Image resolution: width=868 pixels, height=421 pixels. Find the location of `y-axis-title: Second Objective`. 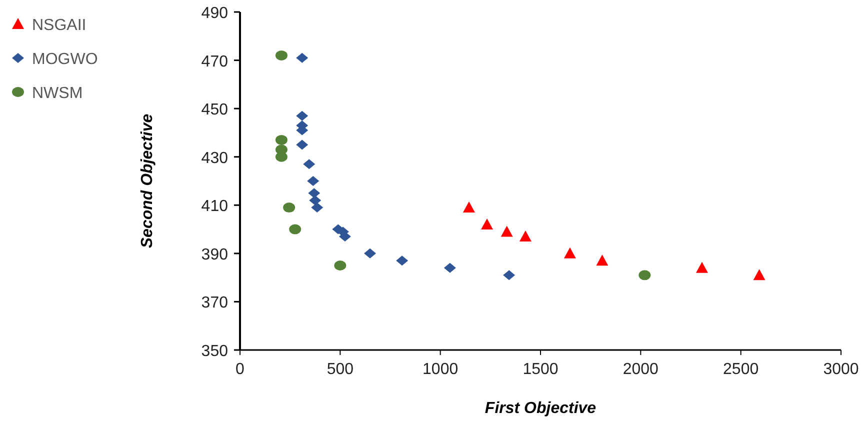

y-axis-title: Second Objective is located at coordinates (147, 181).